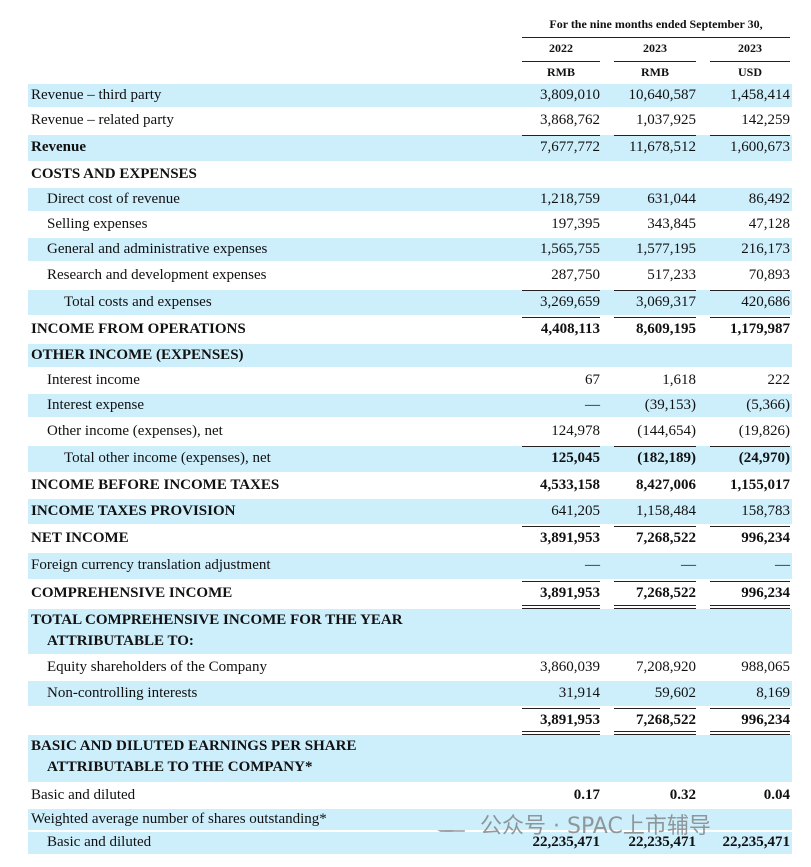 Image resolution: width=811 pixels, height=867 pixels. What do you see at coordinates (760, 147) in the screenshot?
I see `row-value: 1,600,673` at bounding box center [760, 147].